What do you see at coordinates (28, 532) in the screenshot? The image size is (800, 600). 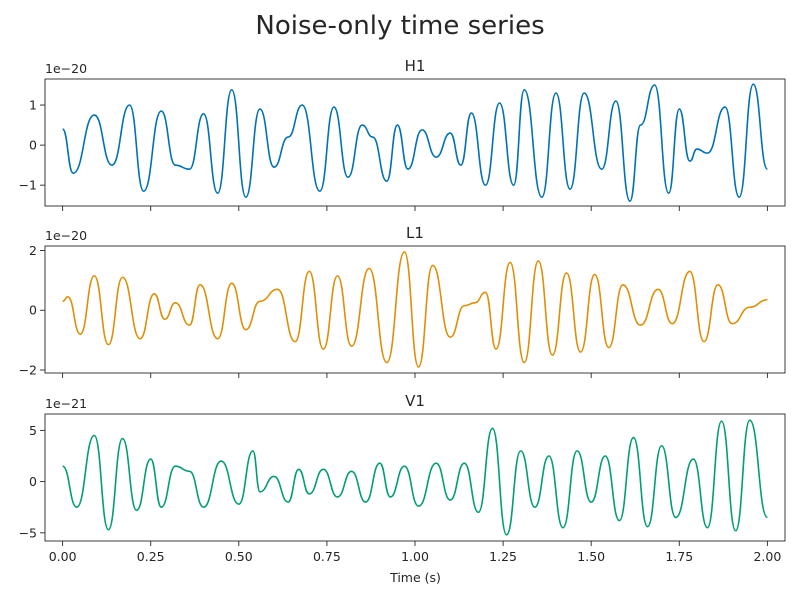 I see `y-tick-label-v1: −5` at bounding box center [28, 532].